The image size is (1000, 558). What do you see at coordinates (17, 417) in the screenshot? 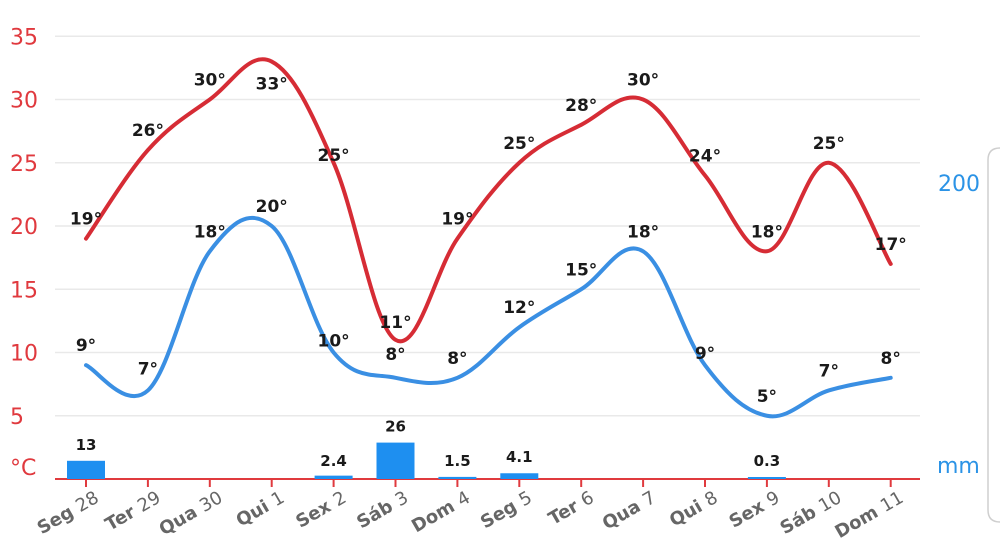
I see `y-tick-label: 5` at bounding box center [17, 417].